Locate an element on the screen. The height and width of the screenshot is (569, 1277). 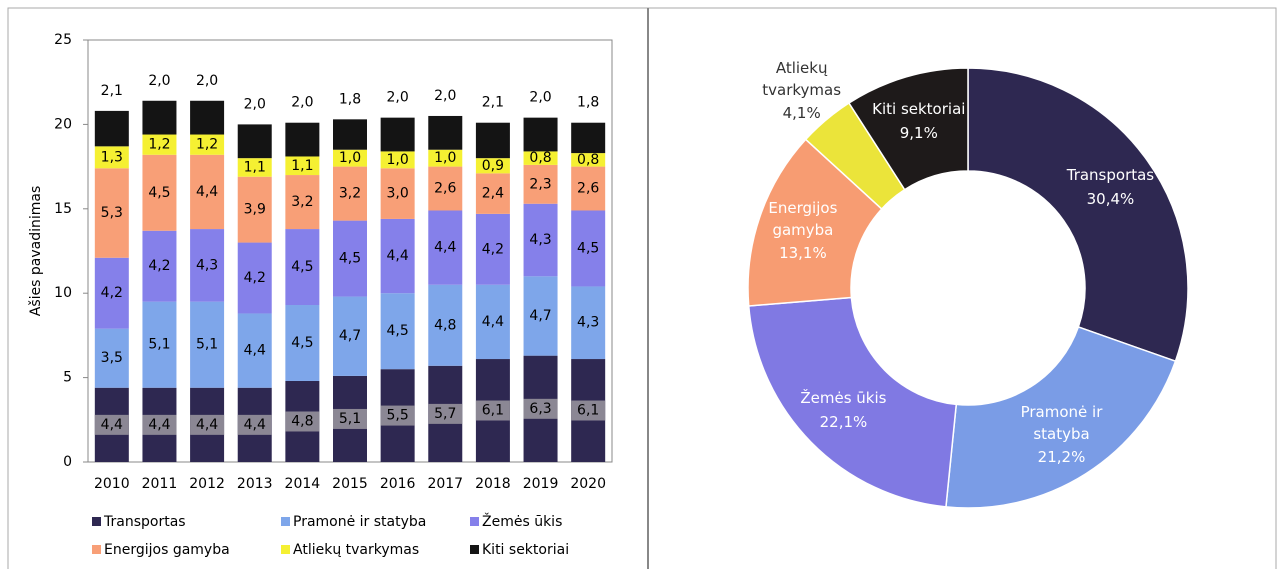
legend-label: Atliekų tvarkymas is located at coordinates (356, 550).